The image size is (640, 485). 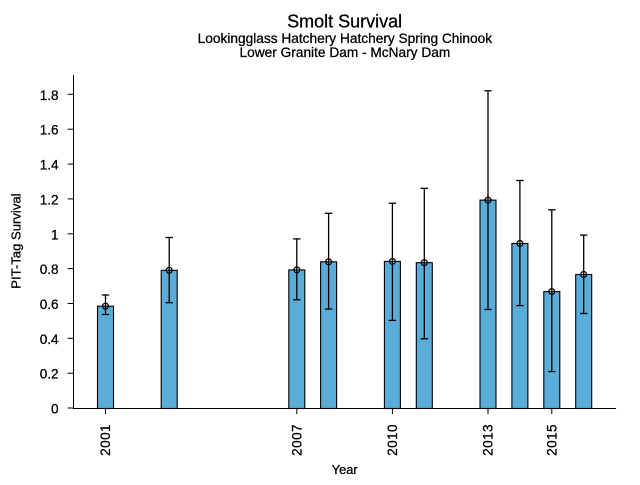 What do you see at coordinates (49, 269) in the screenshot?
I see `svg-text: 0.8` at bounding box center [49, 269].